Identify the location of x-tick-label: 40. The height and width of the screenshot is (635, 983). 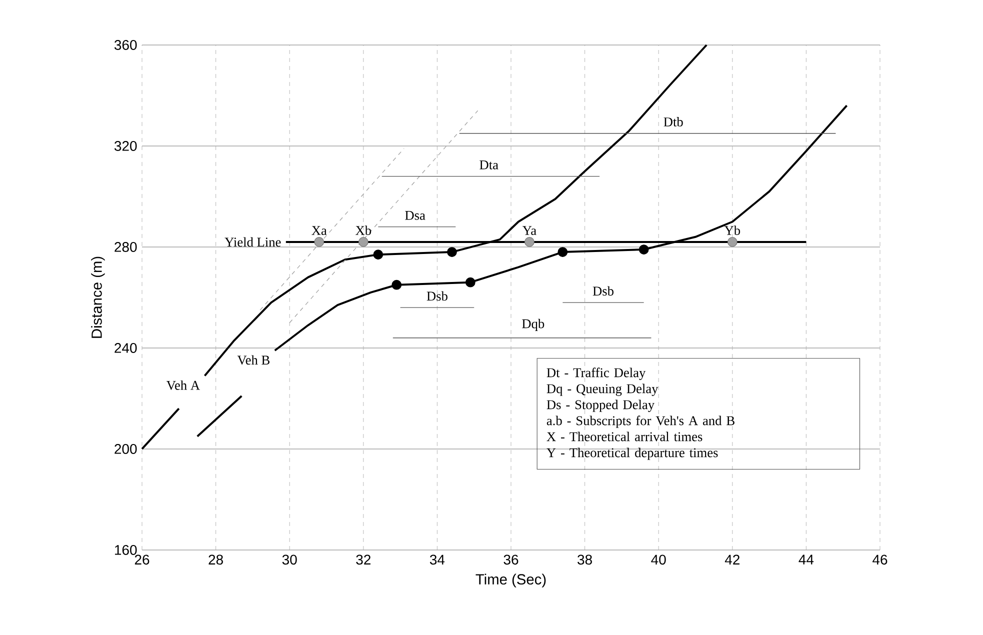
(658, 559).